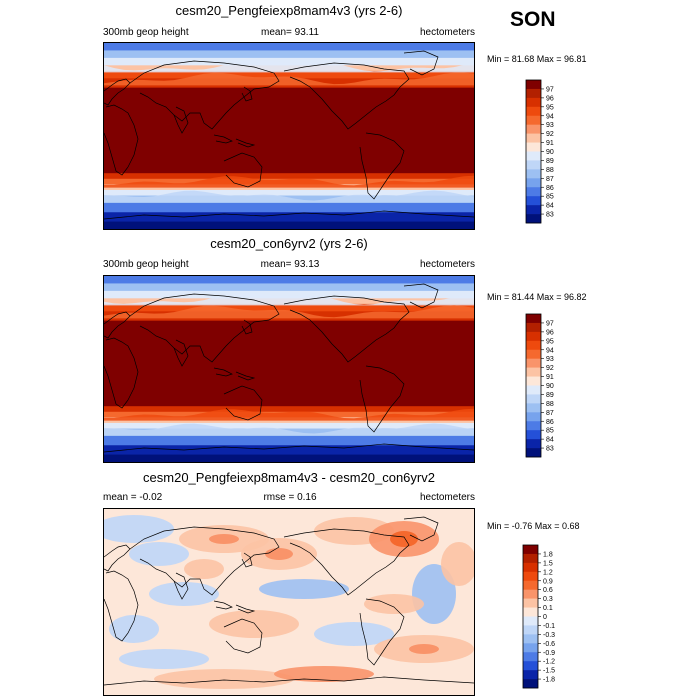 The height and width of the screenshot is (700, 700). Describe the element at coordinates (549, 671) in the screenshot. I see `colorbar-label: -1.5` at that location.